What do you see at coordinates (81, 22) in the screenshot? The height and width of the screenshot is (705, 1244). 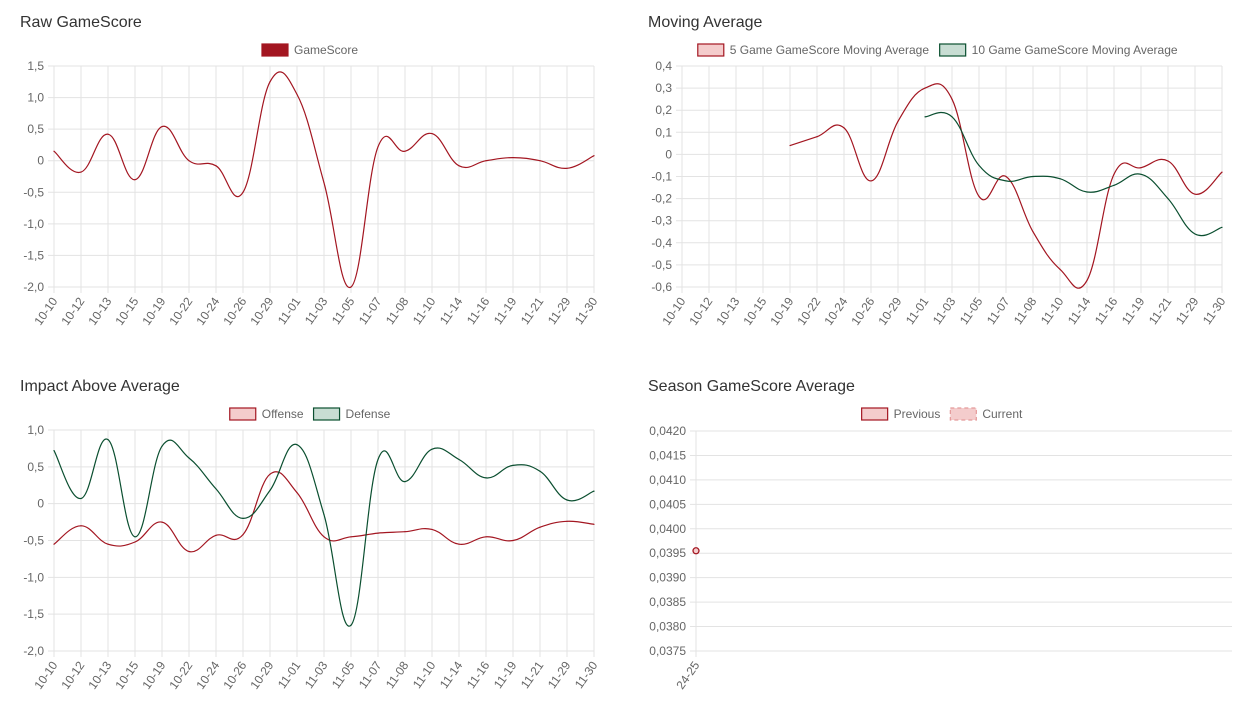 I see `panel-title: Raw GameScore` at bounding box center [81, 22].